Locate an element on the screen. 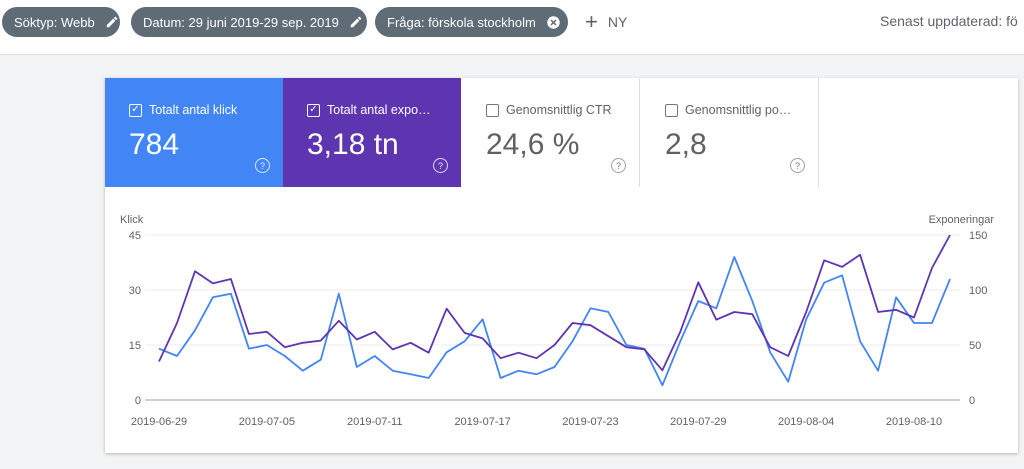  metric-label: Totalt antal klick is located at coordinates (193, 110).